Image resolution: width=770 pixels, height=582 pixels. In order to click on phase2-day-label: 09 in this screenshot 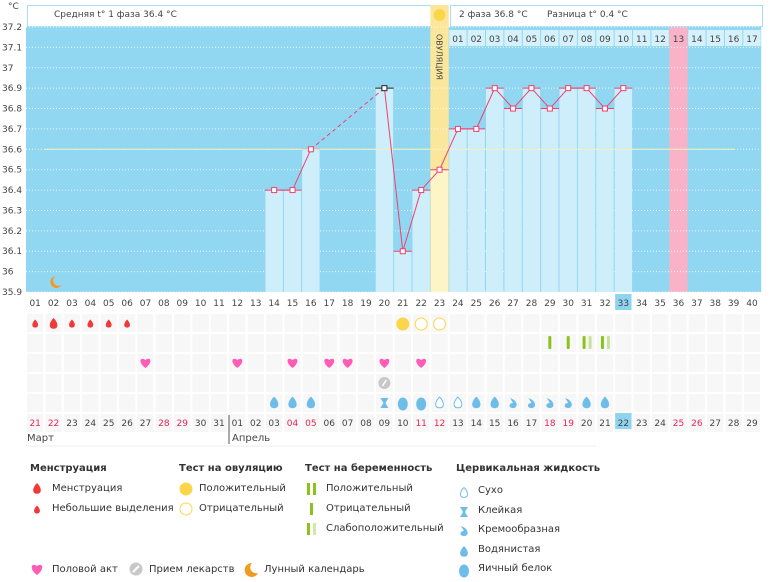, I will do `click(605, 40)`.